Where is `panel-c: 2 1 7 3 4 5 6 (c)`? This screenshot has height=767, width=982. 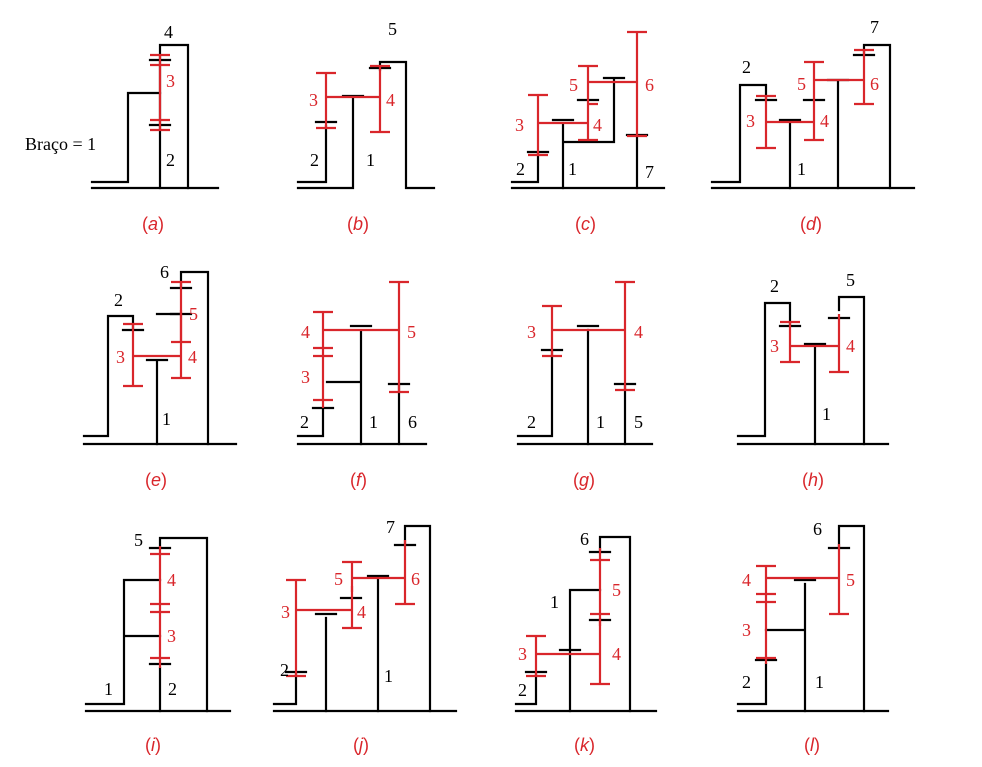
panel-c: 2 1 7 3 4 5 6 (c) is located at coordinates (588, 132).